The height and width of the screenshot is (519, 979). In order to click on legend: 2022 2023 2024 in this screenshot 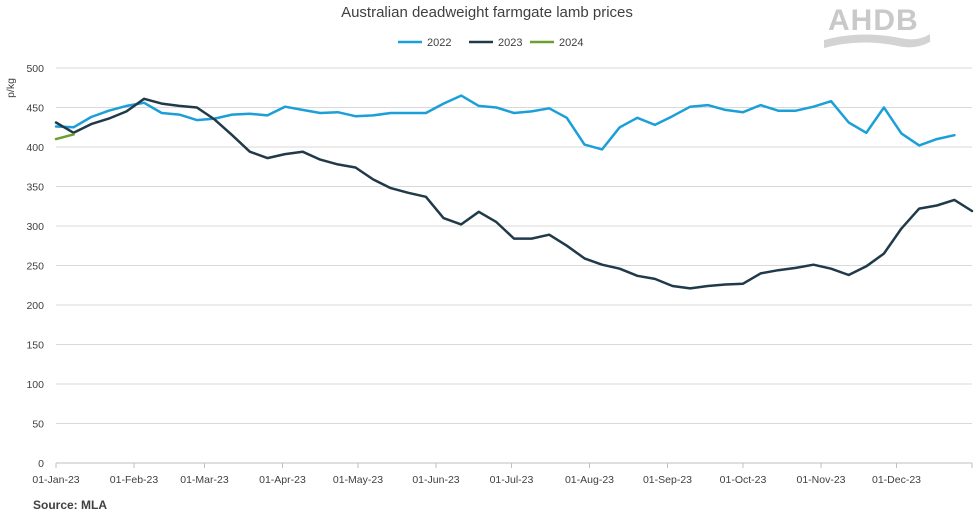, I will do `click(490, 43)`.